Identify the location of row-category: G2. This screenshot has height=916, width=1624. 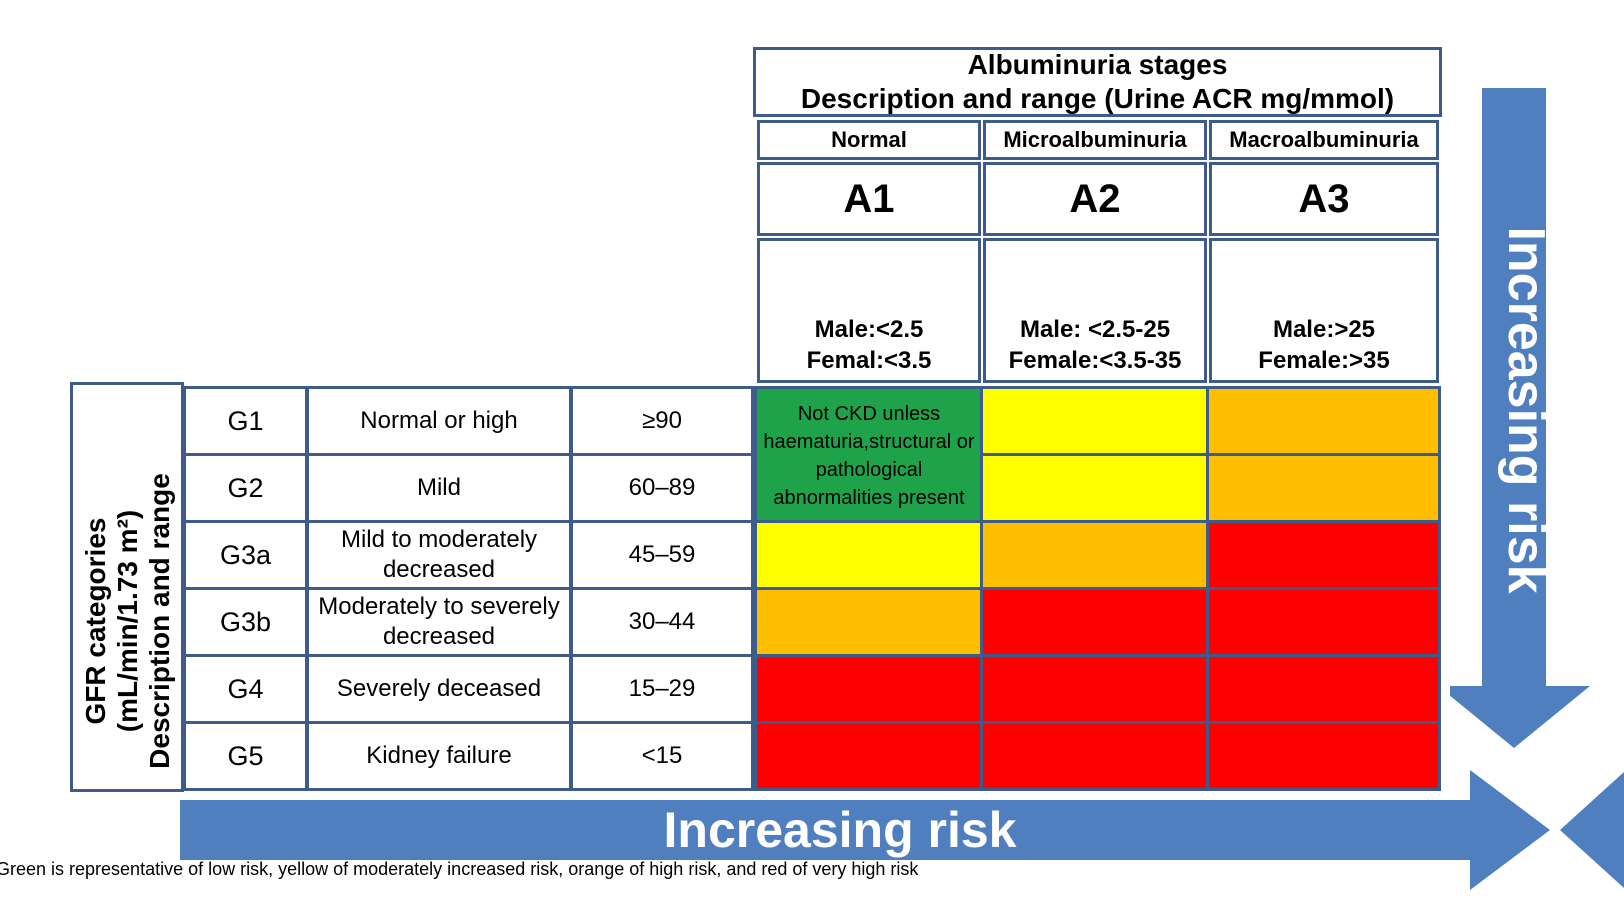
(245, 488).